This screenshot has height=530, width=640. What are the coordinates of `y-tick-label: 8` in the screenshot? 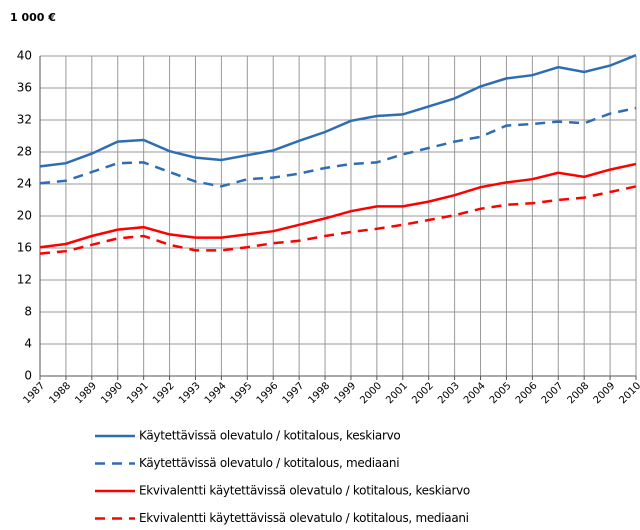 It's located at (28, 312).